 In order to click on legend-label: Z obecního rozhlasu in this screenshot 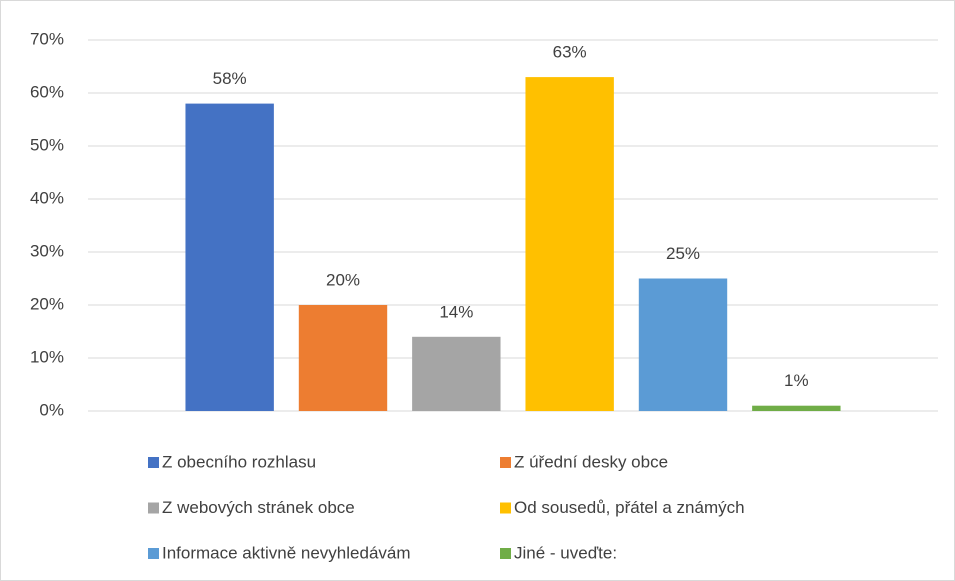, I will do `click(239, 461)`.